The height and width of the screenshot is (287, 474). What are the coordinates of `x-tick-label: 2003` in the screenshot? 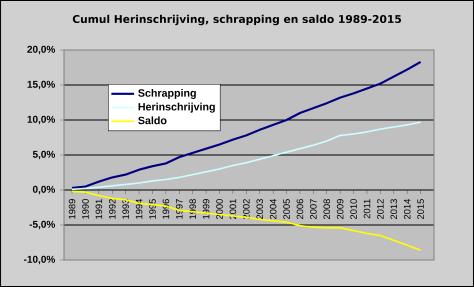 It's located at (260, 209).